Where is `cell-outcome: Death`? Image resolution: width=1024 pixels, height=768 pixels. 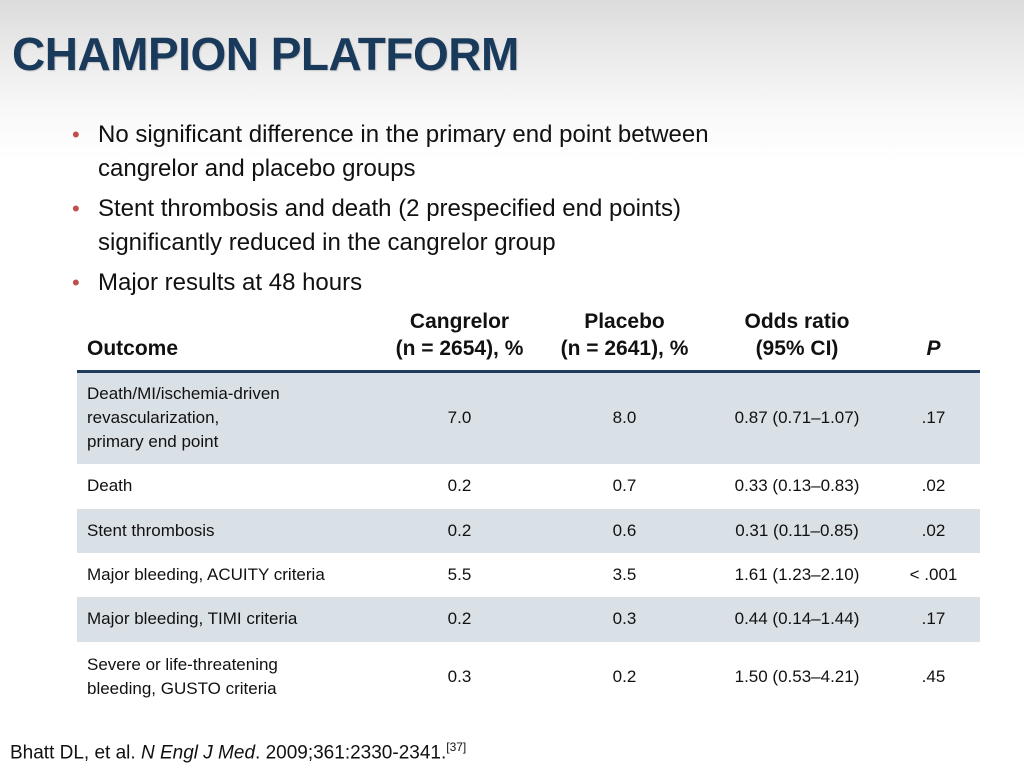 cell-outcome: Death is located at coordinates (227, 486).